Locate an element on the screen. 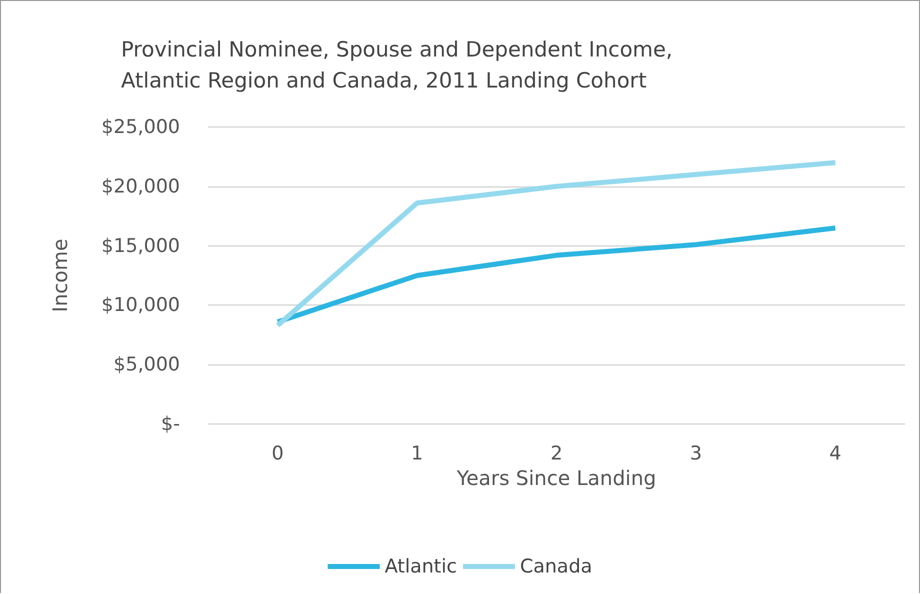 Image resolution: width=920 pixels, height=594 pixels. y-tick-label: $- is located at coordinates (170, 424).